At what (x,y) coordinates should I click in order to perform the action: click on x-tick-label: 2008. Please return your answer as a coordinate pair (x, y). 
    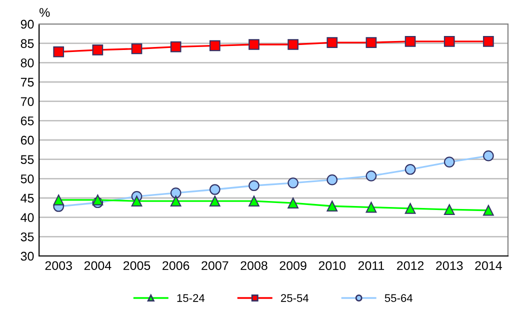
    Looking at the image, I should click on (254, 265).